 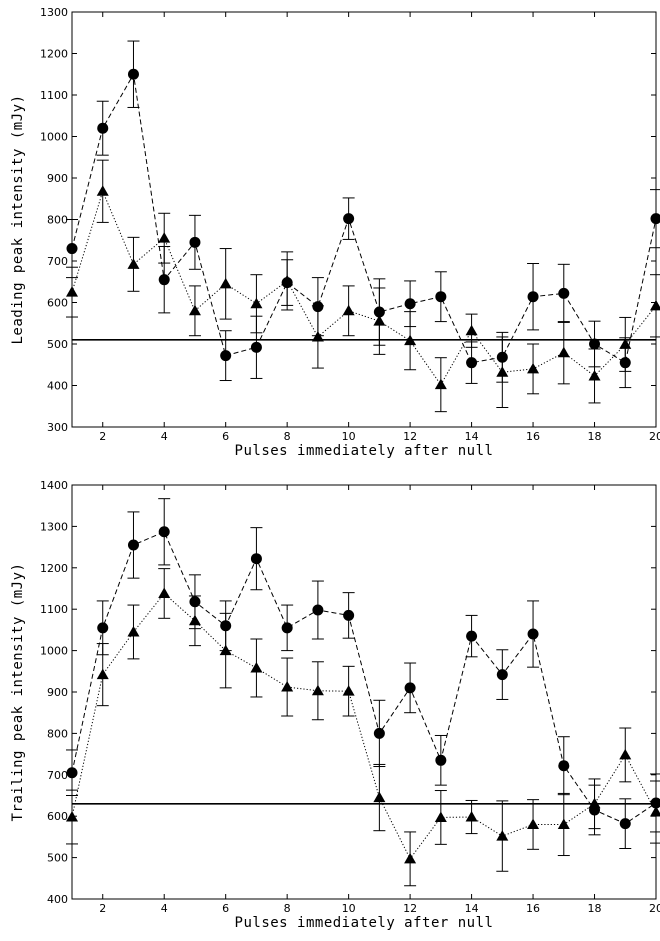 I want to click on y-axis-label: Trailing peak intensity (mJy), so click(x=18, y=692).